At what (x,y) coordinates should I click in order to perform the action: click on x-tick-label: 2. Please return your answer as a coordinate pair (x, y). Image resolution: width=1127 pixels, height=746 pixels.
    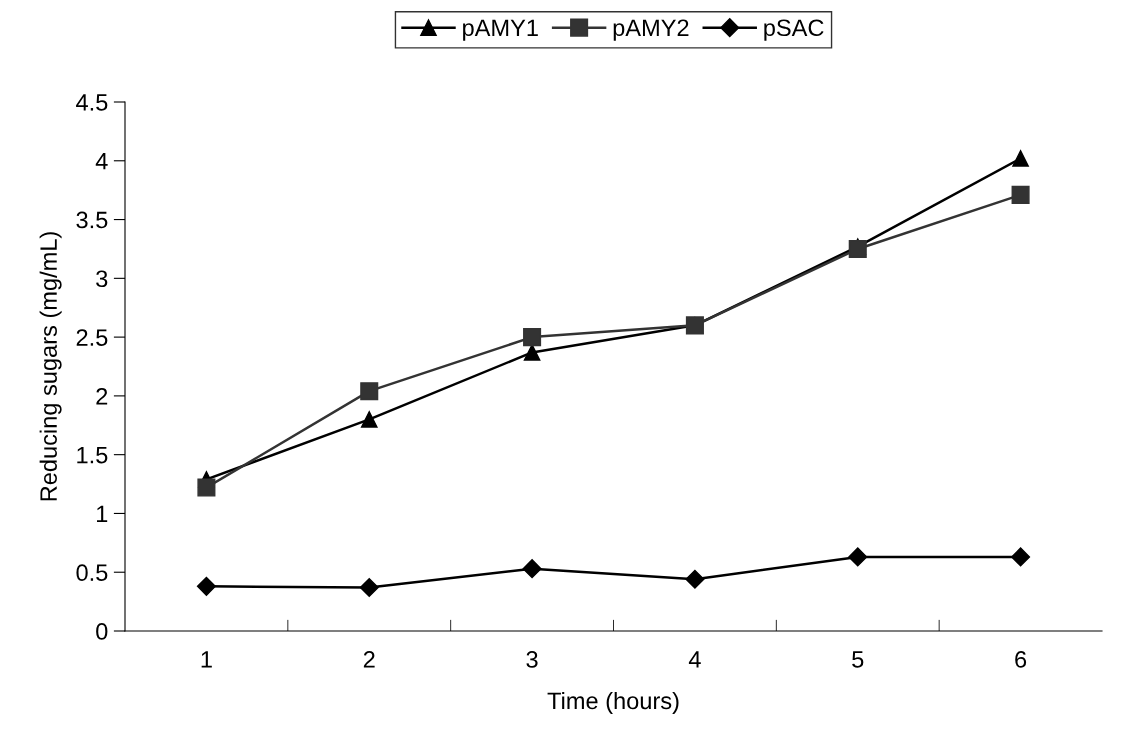
    Looking at the image, I should click on (369, 659).